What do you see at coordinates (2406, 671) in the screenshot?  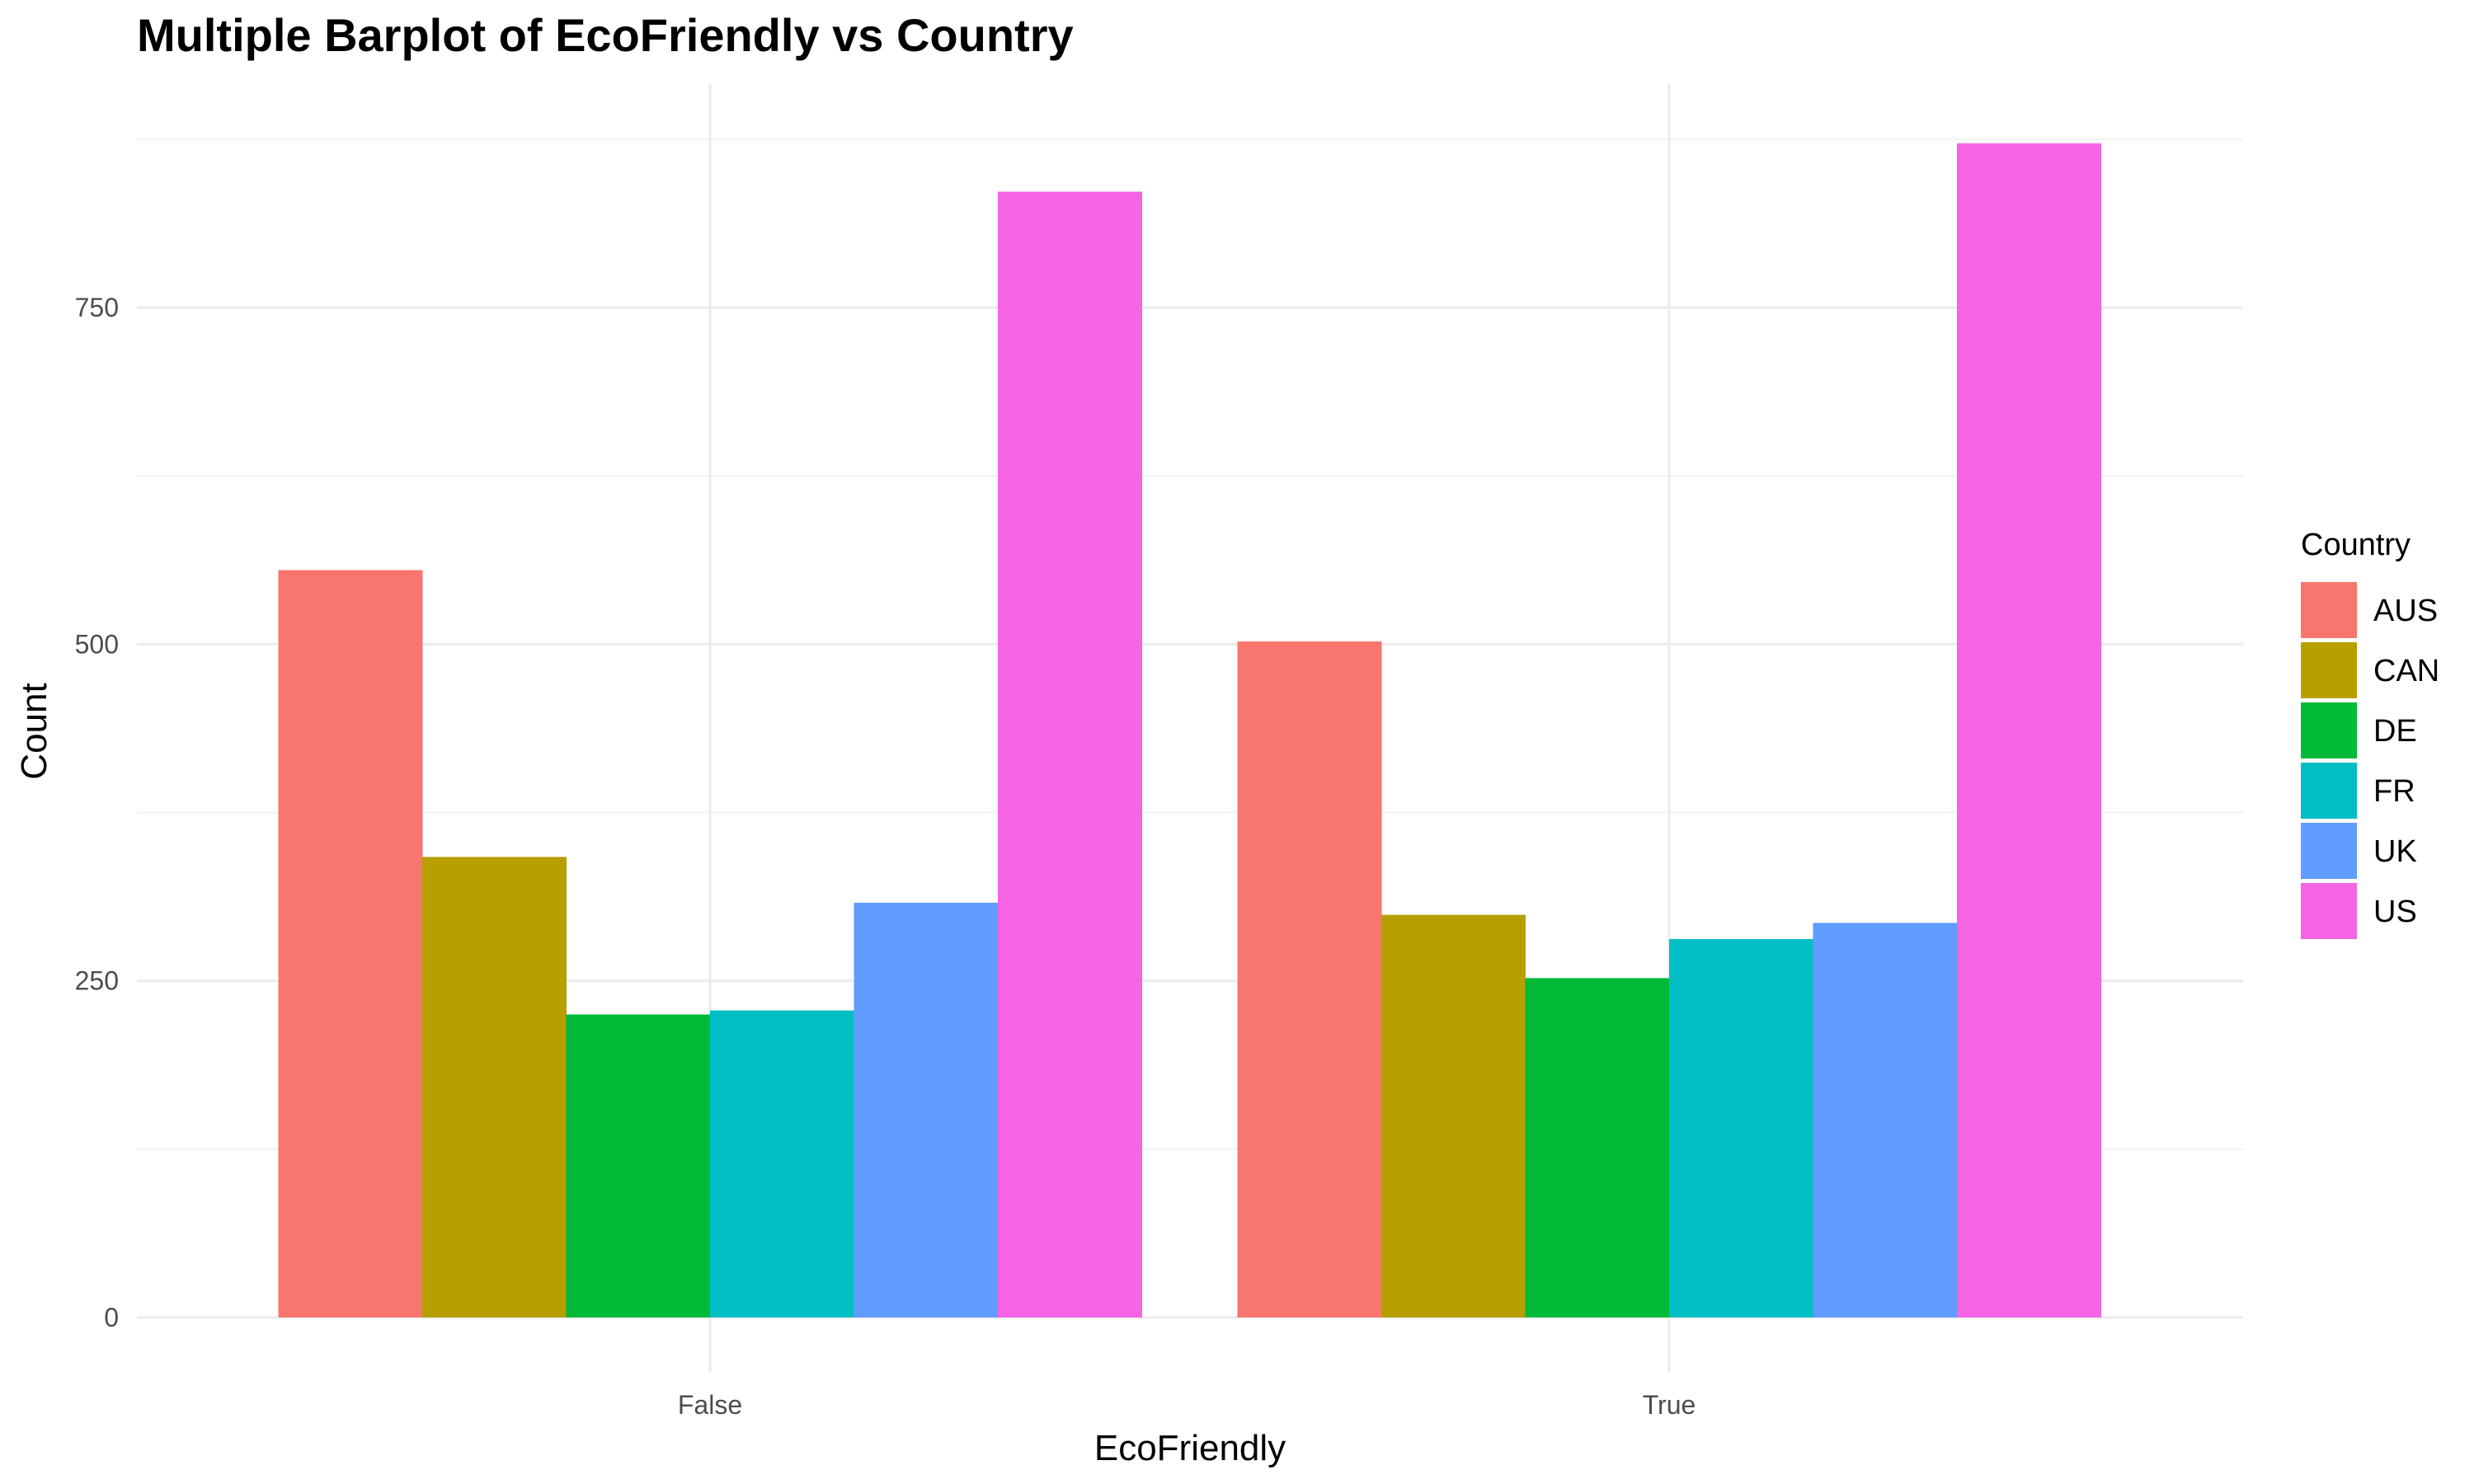 I see `legend-label-can: CAN` at bounding box center [2406, 671].